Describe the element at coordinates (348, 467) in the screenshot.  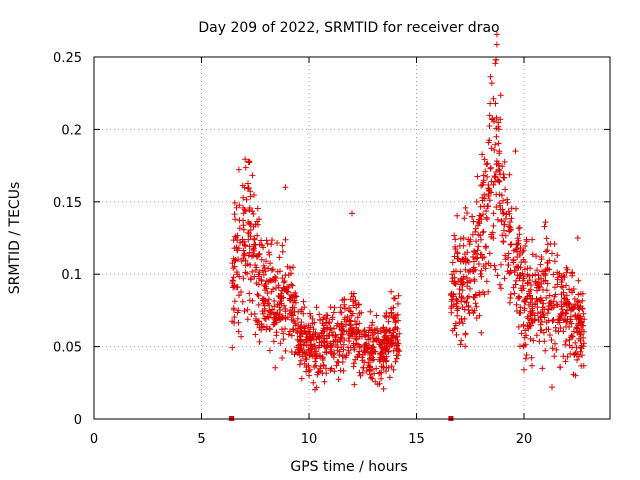
I see `x-axis-label: GPS time / hours` at that location.